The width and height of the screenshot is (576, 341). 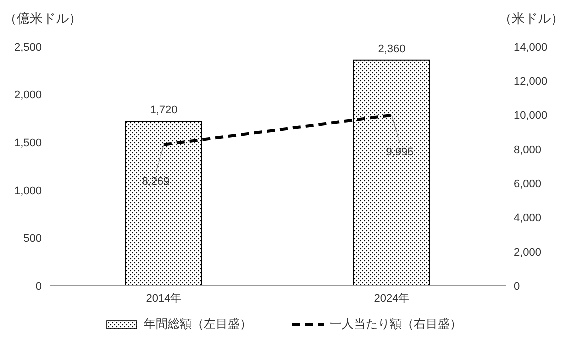 I want to click on y-tick-label: 1,500, so click(x=28, y=144).